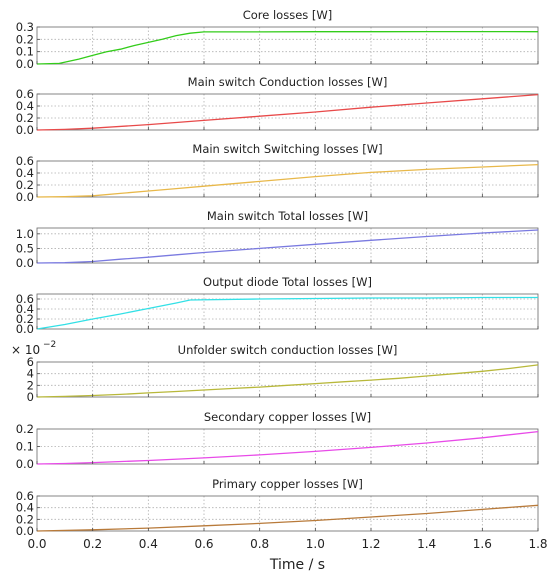 The width and height of the screenshot is (550, 579). I want to click on chart-title: Main switch Switching losses [W], so click(287, 149).